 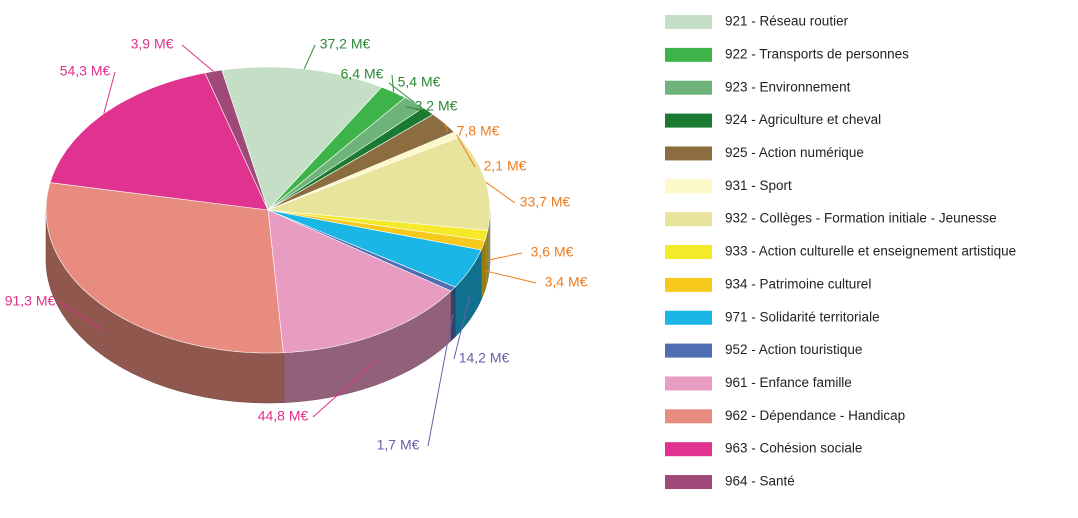 I want to click on data-label: 3,9 M€, so click(x=152, y=44).